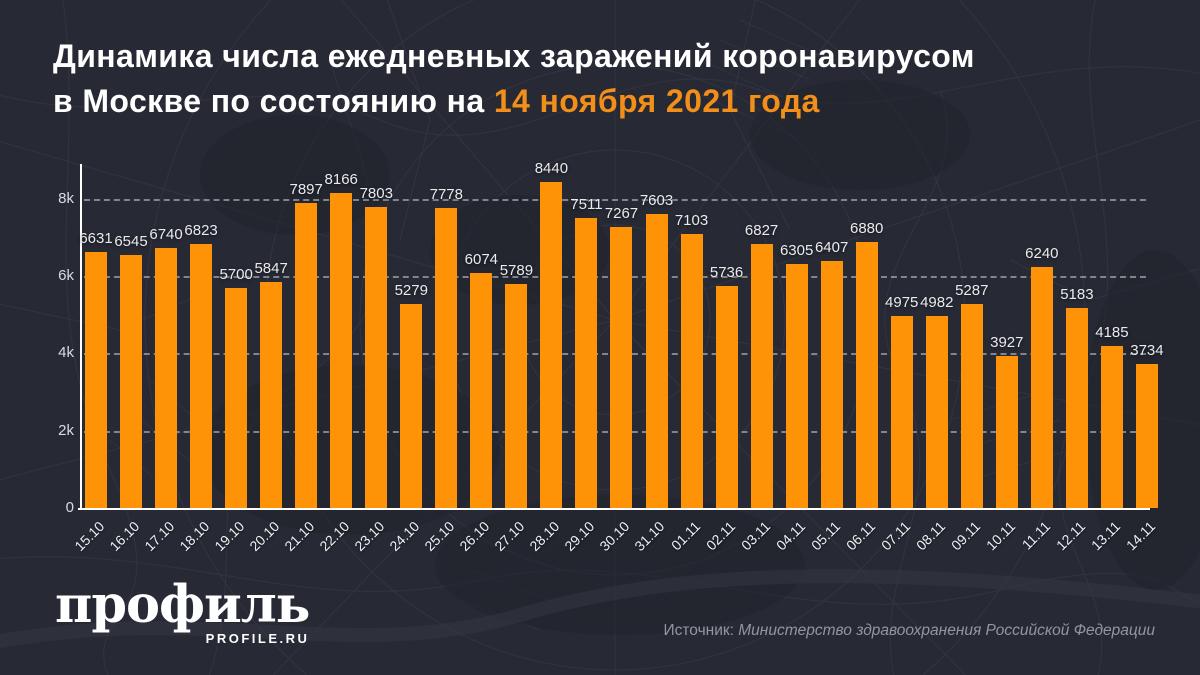  Describe the element at coordinates (656, 200) in the screenshot. I see `bar-value-label: 7603` at that location.